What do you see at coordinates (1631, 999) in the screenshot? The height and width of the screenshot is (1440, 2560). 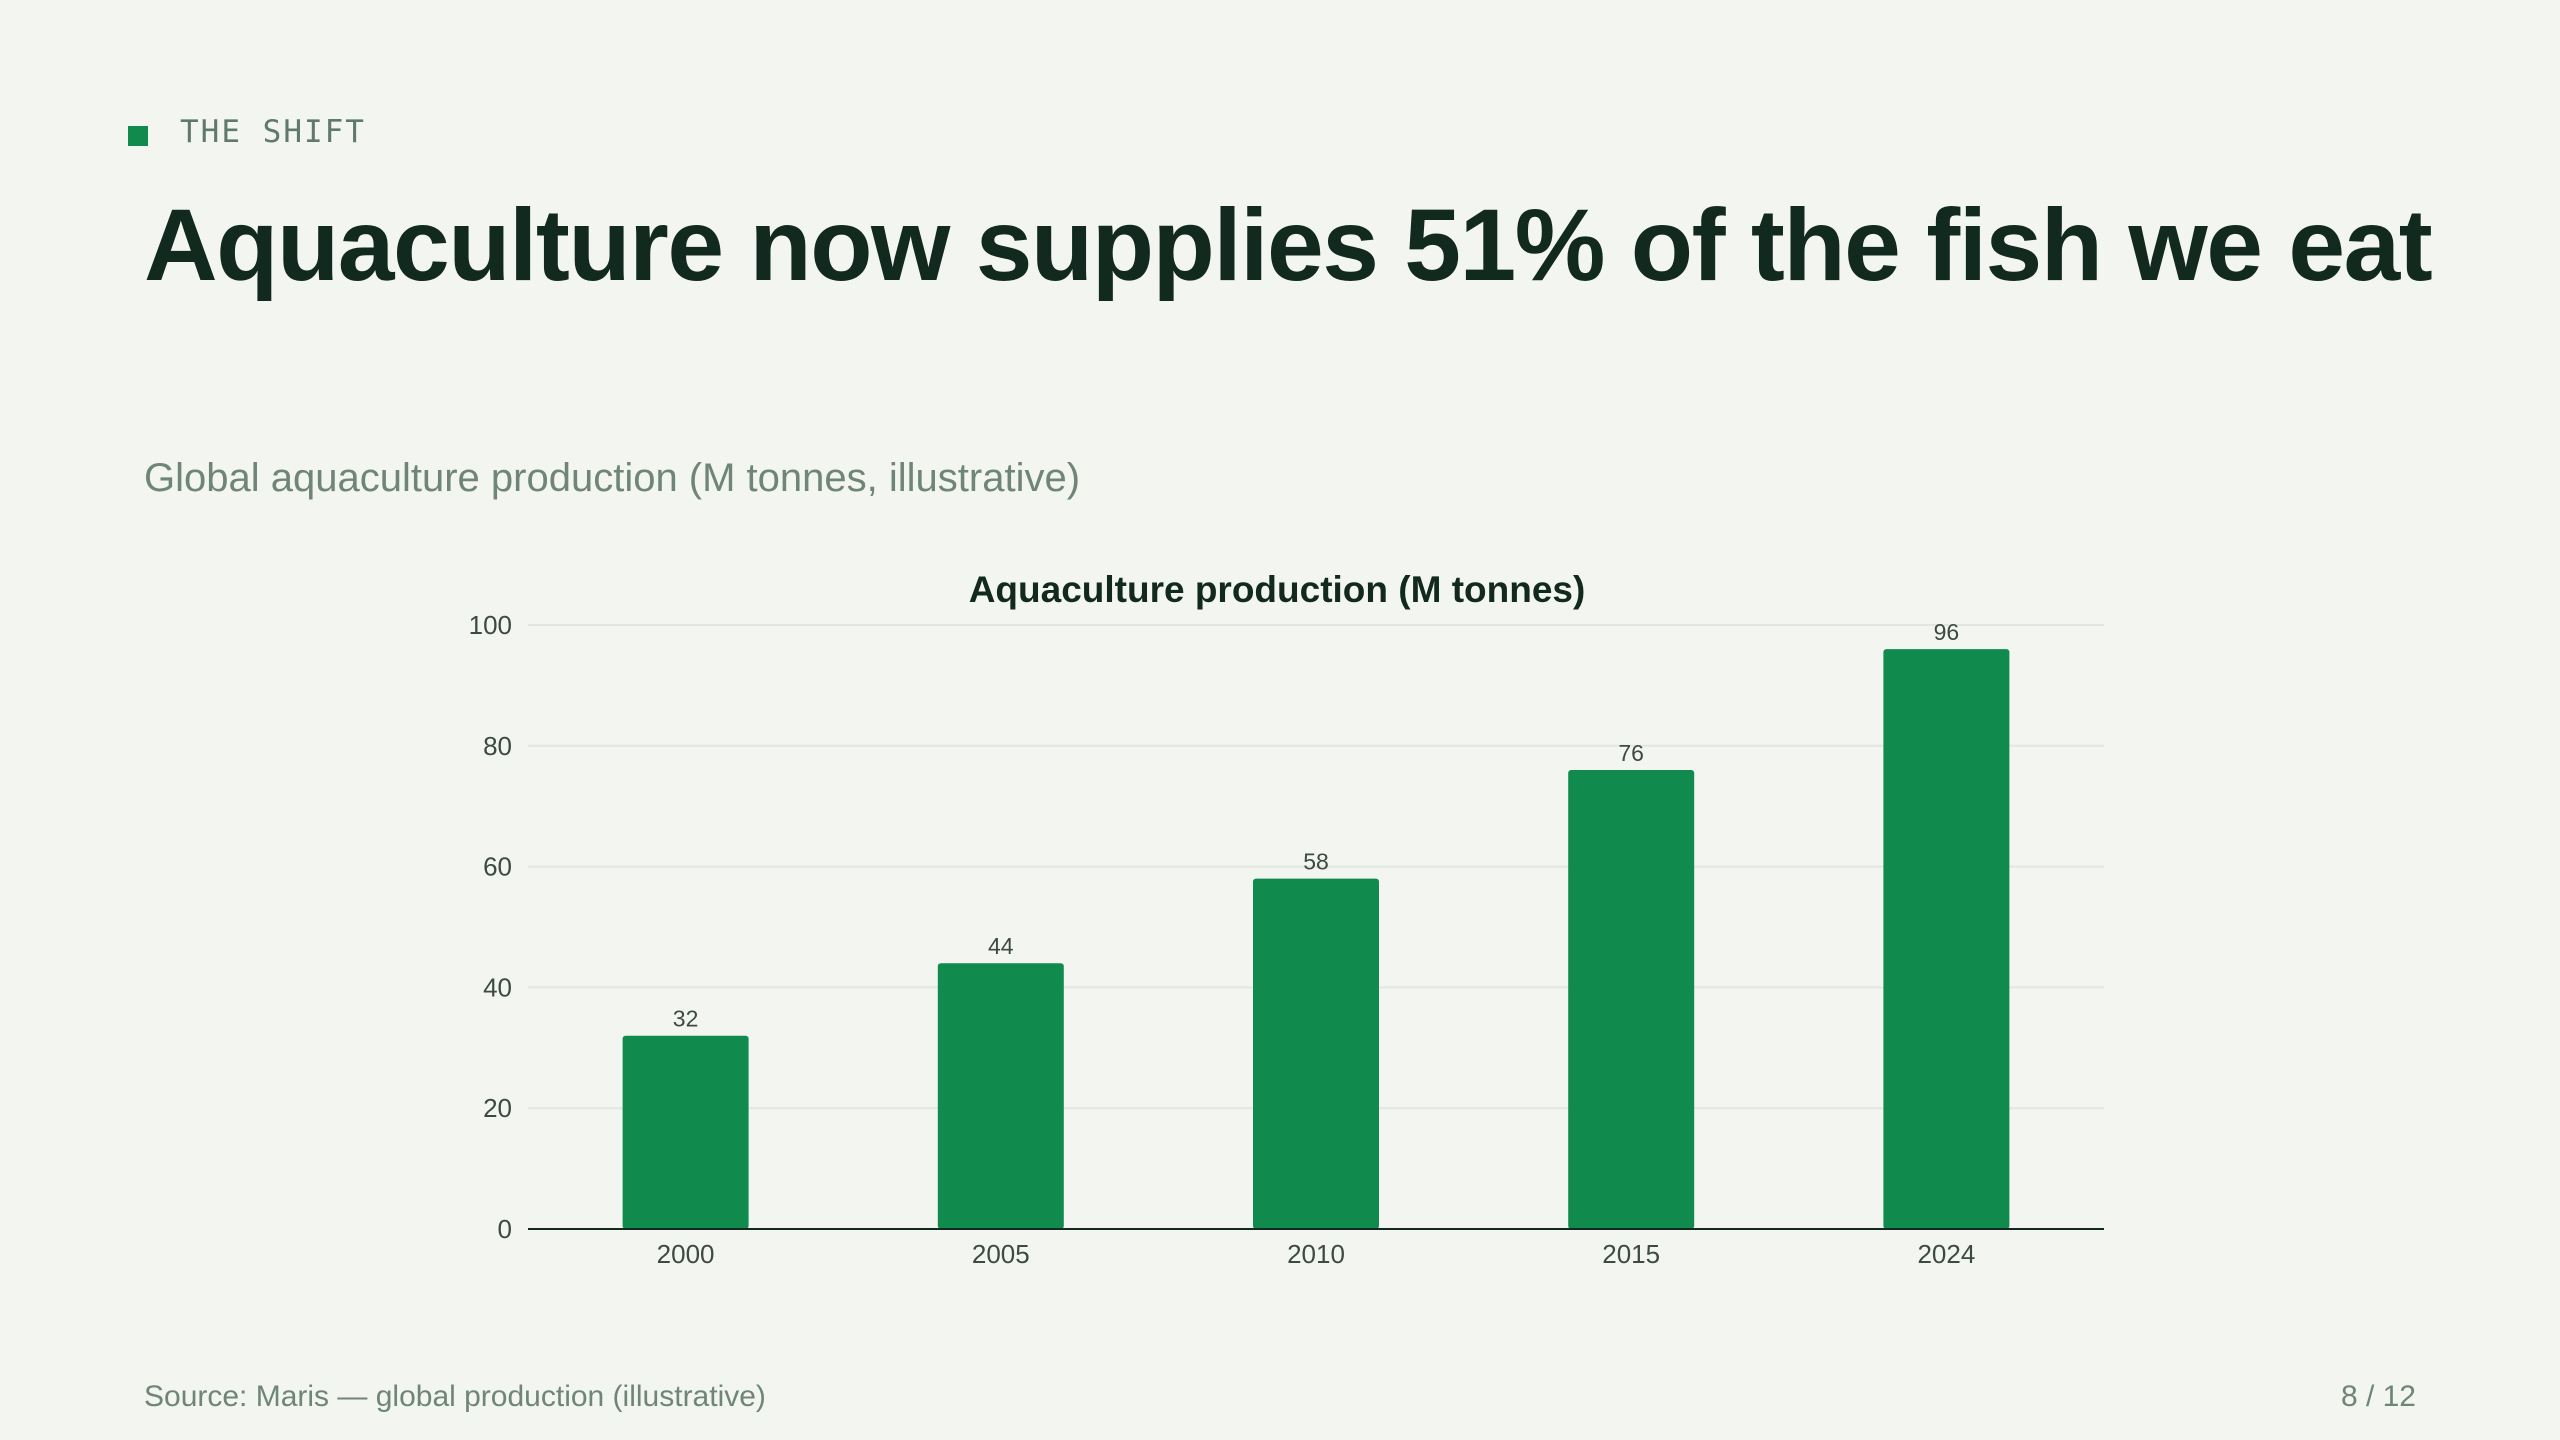 I see `bar-2015` at bounding box center [1631, 999].